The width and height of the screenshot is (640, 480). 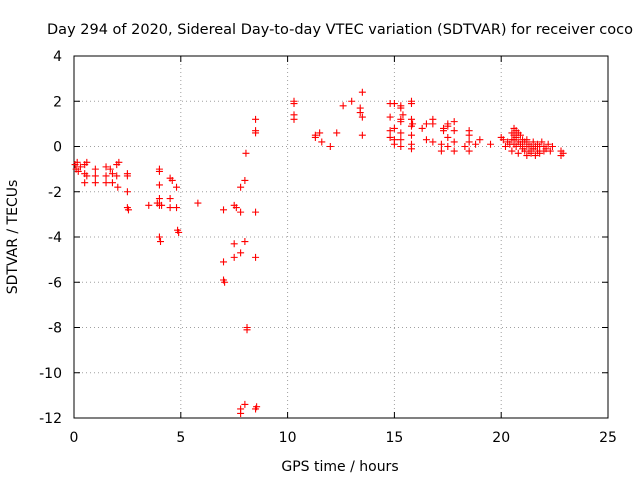 I want to click on y-tick-label: -4, so click(x=55, y=238).